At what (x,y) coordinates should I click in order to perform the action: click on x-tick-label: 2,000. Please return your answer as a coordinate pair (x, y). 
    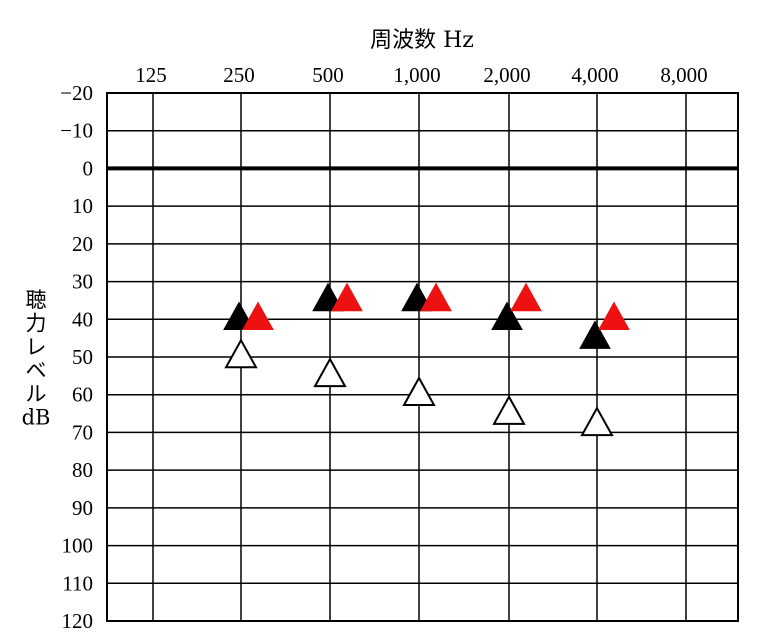
    Looking at the image, I should click on (506, 75).